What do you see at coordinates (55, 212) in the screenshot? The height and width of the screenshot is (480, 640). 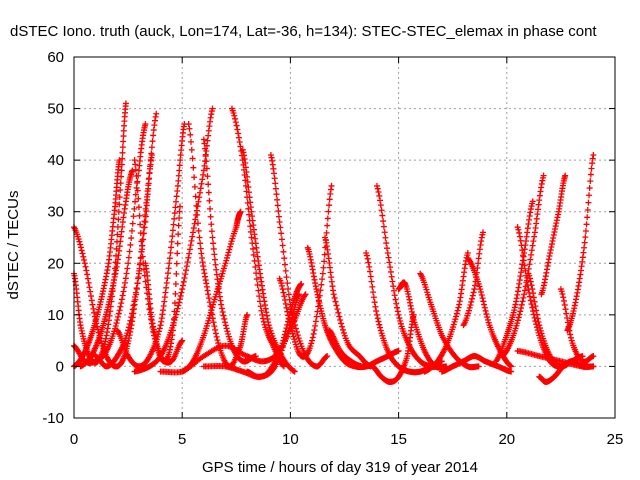 I see `y-tick-label: 30` at bounding box center [55, 212].